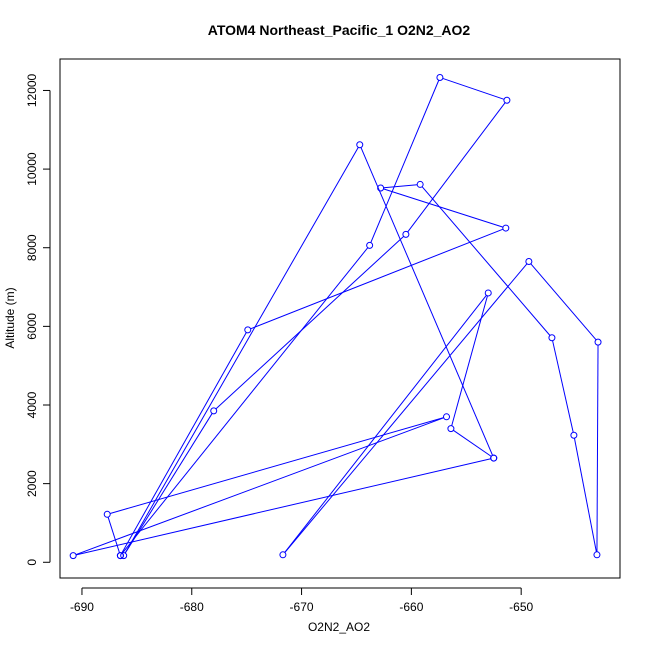 The height and width of the screenshot is (650, 650). I want to click on x-tick-label: -670, so click(302, 607).